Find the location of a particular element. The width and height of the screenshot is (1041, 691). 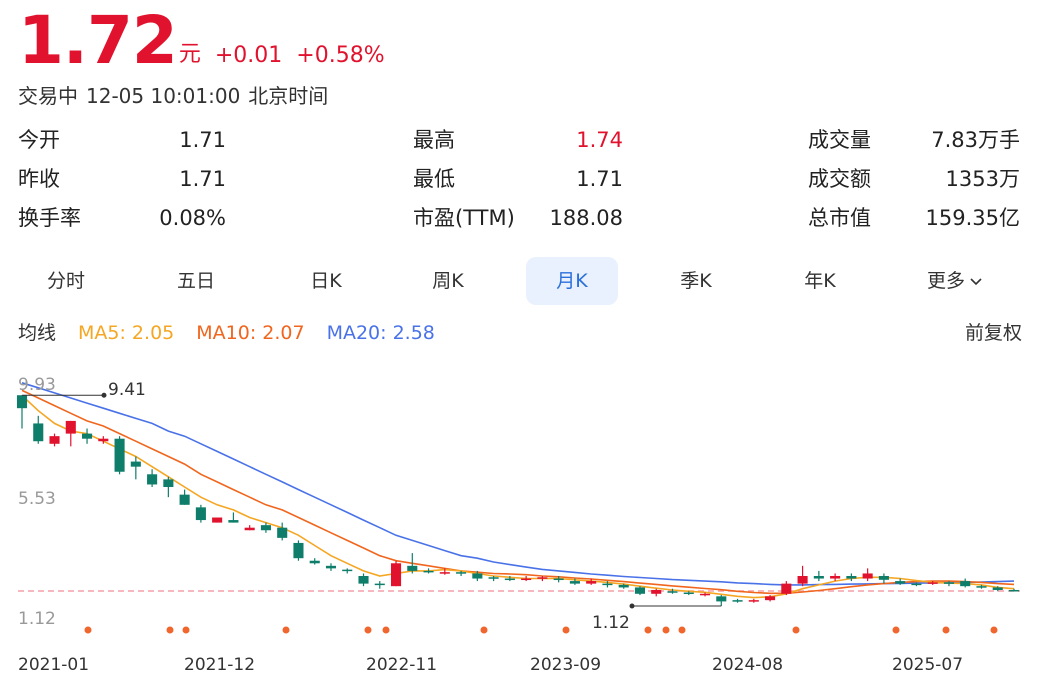

trading-status: 交易中 12-05 10:01:00 北京时间 is located at coordinates (177, 94).